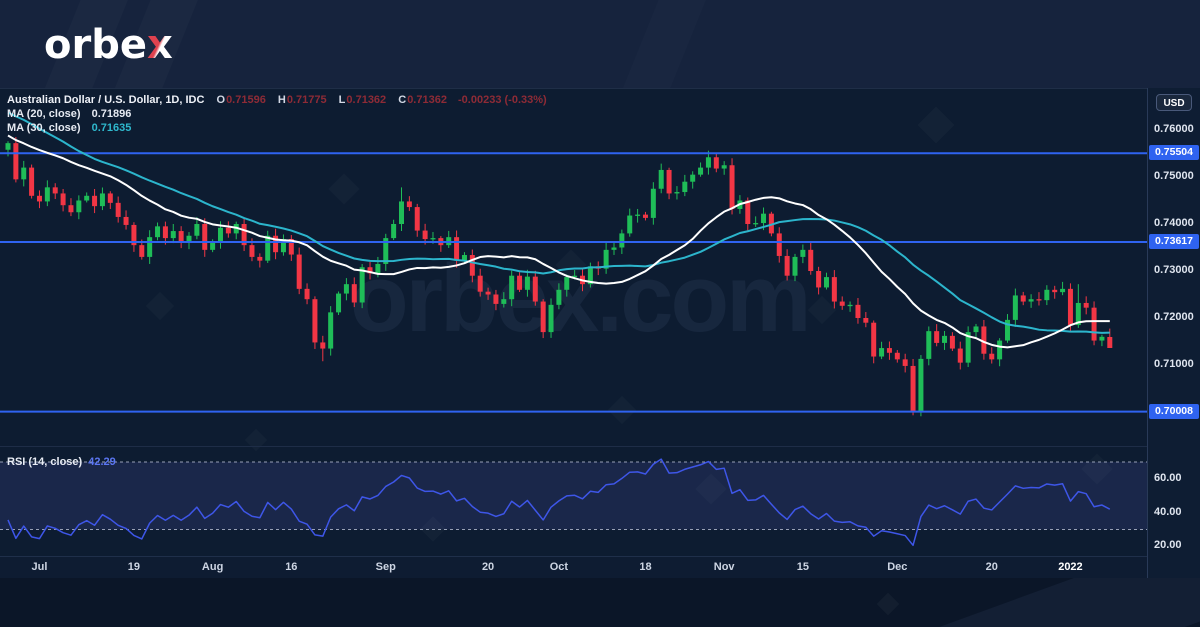  What do you see at coordinates (427, 100) in the screenshot?
I see `close-value: 0.71362` at bounding box center [427, 100].